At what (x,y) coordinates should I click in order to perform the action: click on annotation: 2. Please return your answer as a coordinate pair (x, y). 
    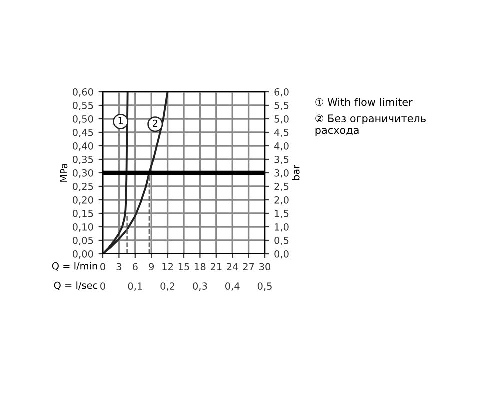
    Looking at the image, I should click on (155, 124).